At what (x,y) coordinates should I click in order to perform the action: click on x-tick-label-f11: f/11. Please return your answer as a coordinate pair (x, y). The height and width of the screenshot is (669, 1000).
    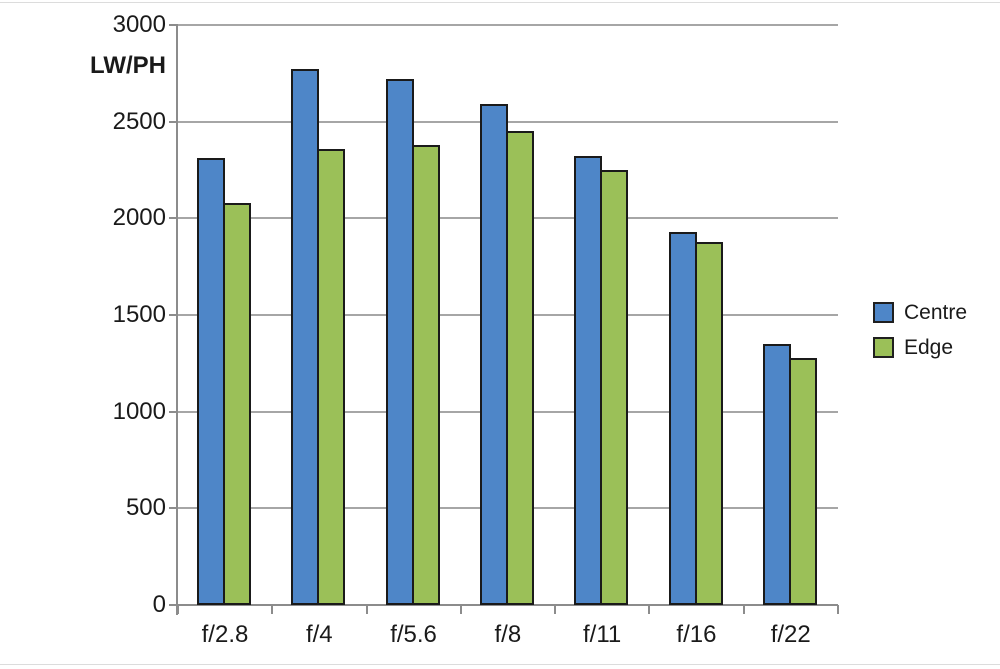
    Looking at the image, I should click on (602, 634).